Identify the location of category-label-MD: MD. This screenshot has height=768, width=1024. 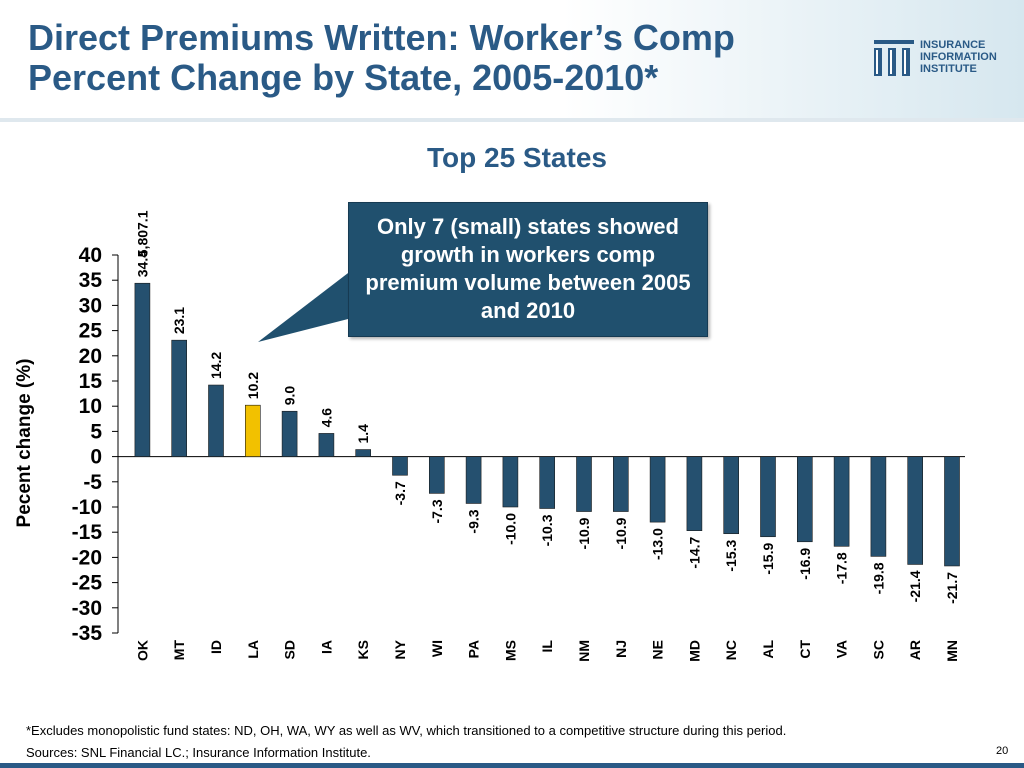
(694, 651).